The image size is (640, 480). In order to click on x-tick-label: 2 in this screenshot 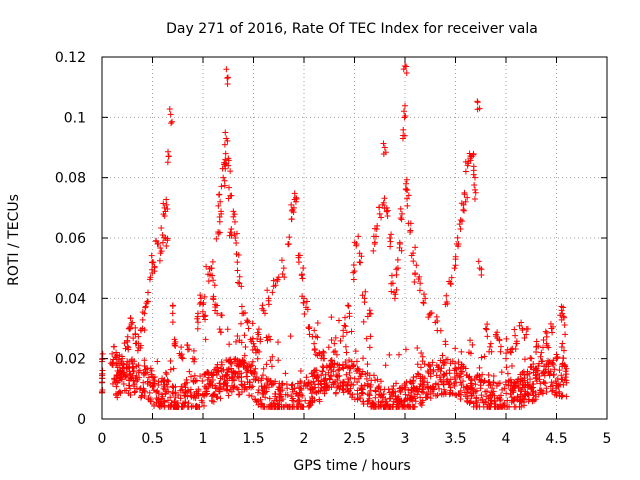, I will do `click(304, 439)`.